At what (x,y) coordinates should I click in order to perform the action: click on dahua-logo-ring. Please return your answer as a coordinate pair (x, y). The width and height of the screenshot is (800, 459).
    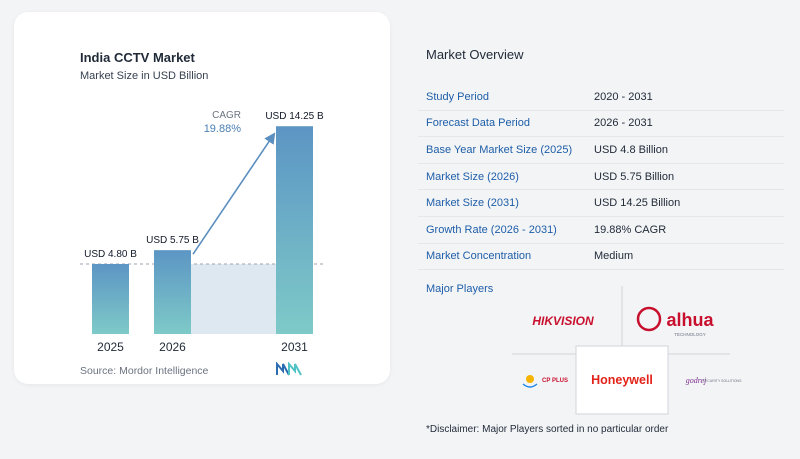
    Looking at the image, I should click on (649, 319).